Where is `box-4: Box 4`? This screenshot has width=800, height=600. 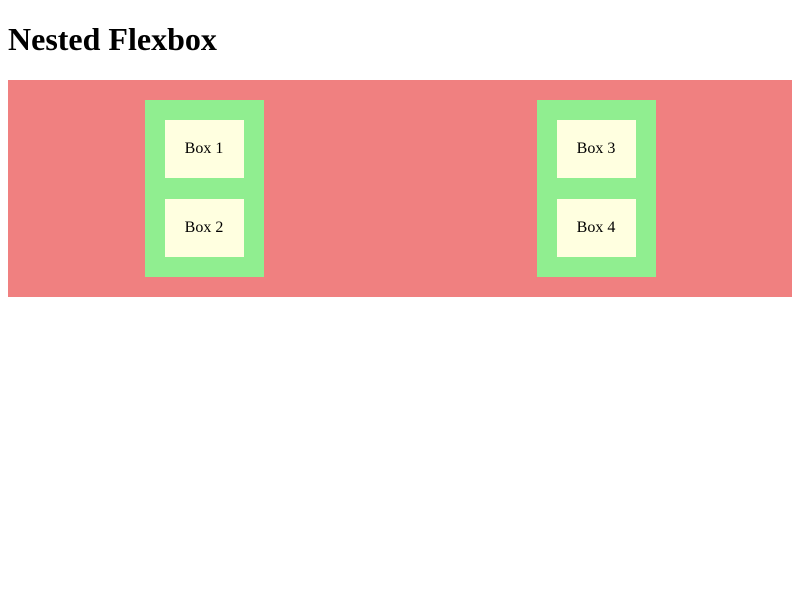 box-4: Box 4 is located at coordinates (596, 228).